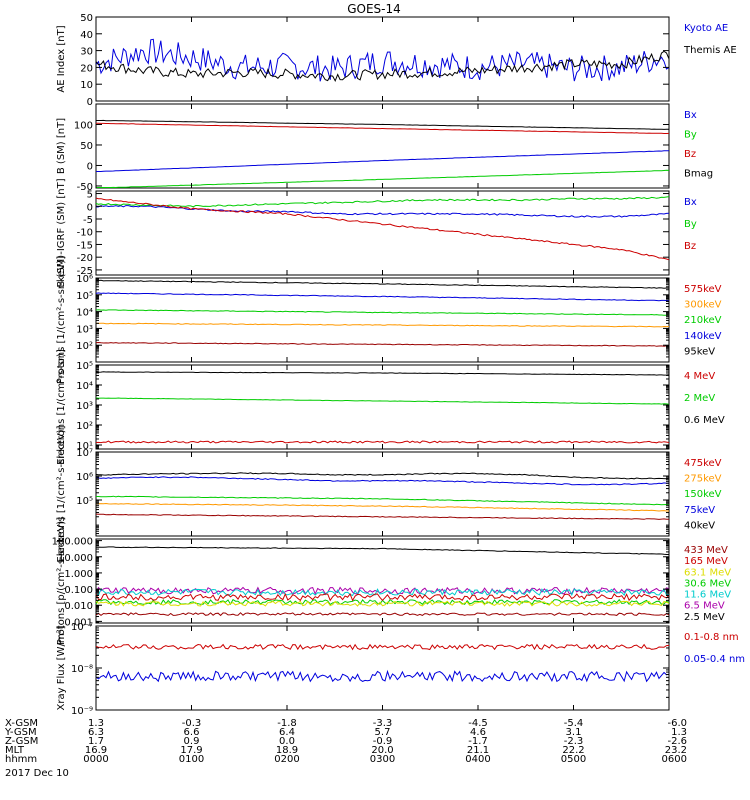 This screenshot has width=750, height=800. What do you see at coordinates (706, 550) in the screenshot?
I see `legend-entry: 433 MeV` at bounding box center [706, 550].